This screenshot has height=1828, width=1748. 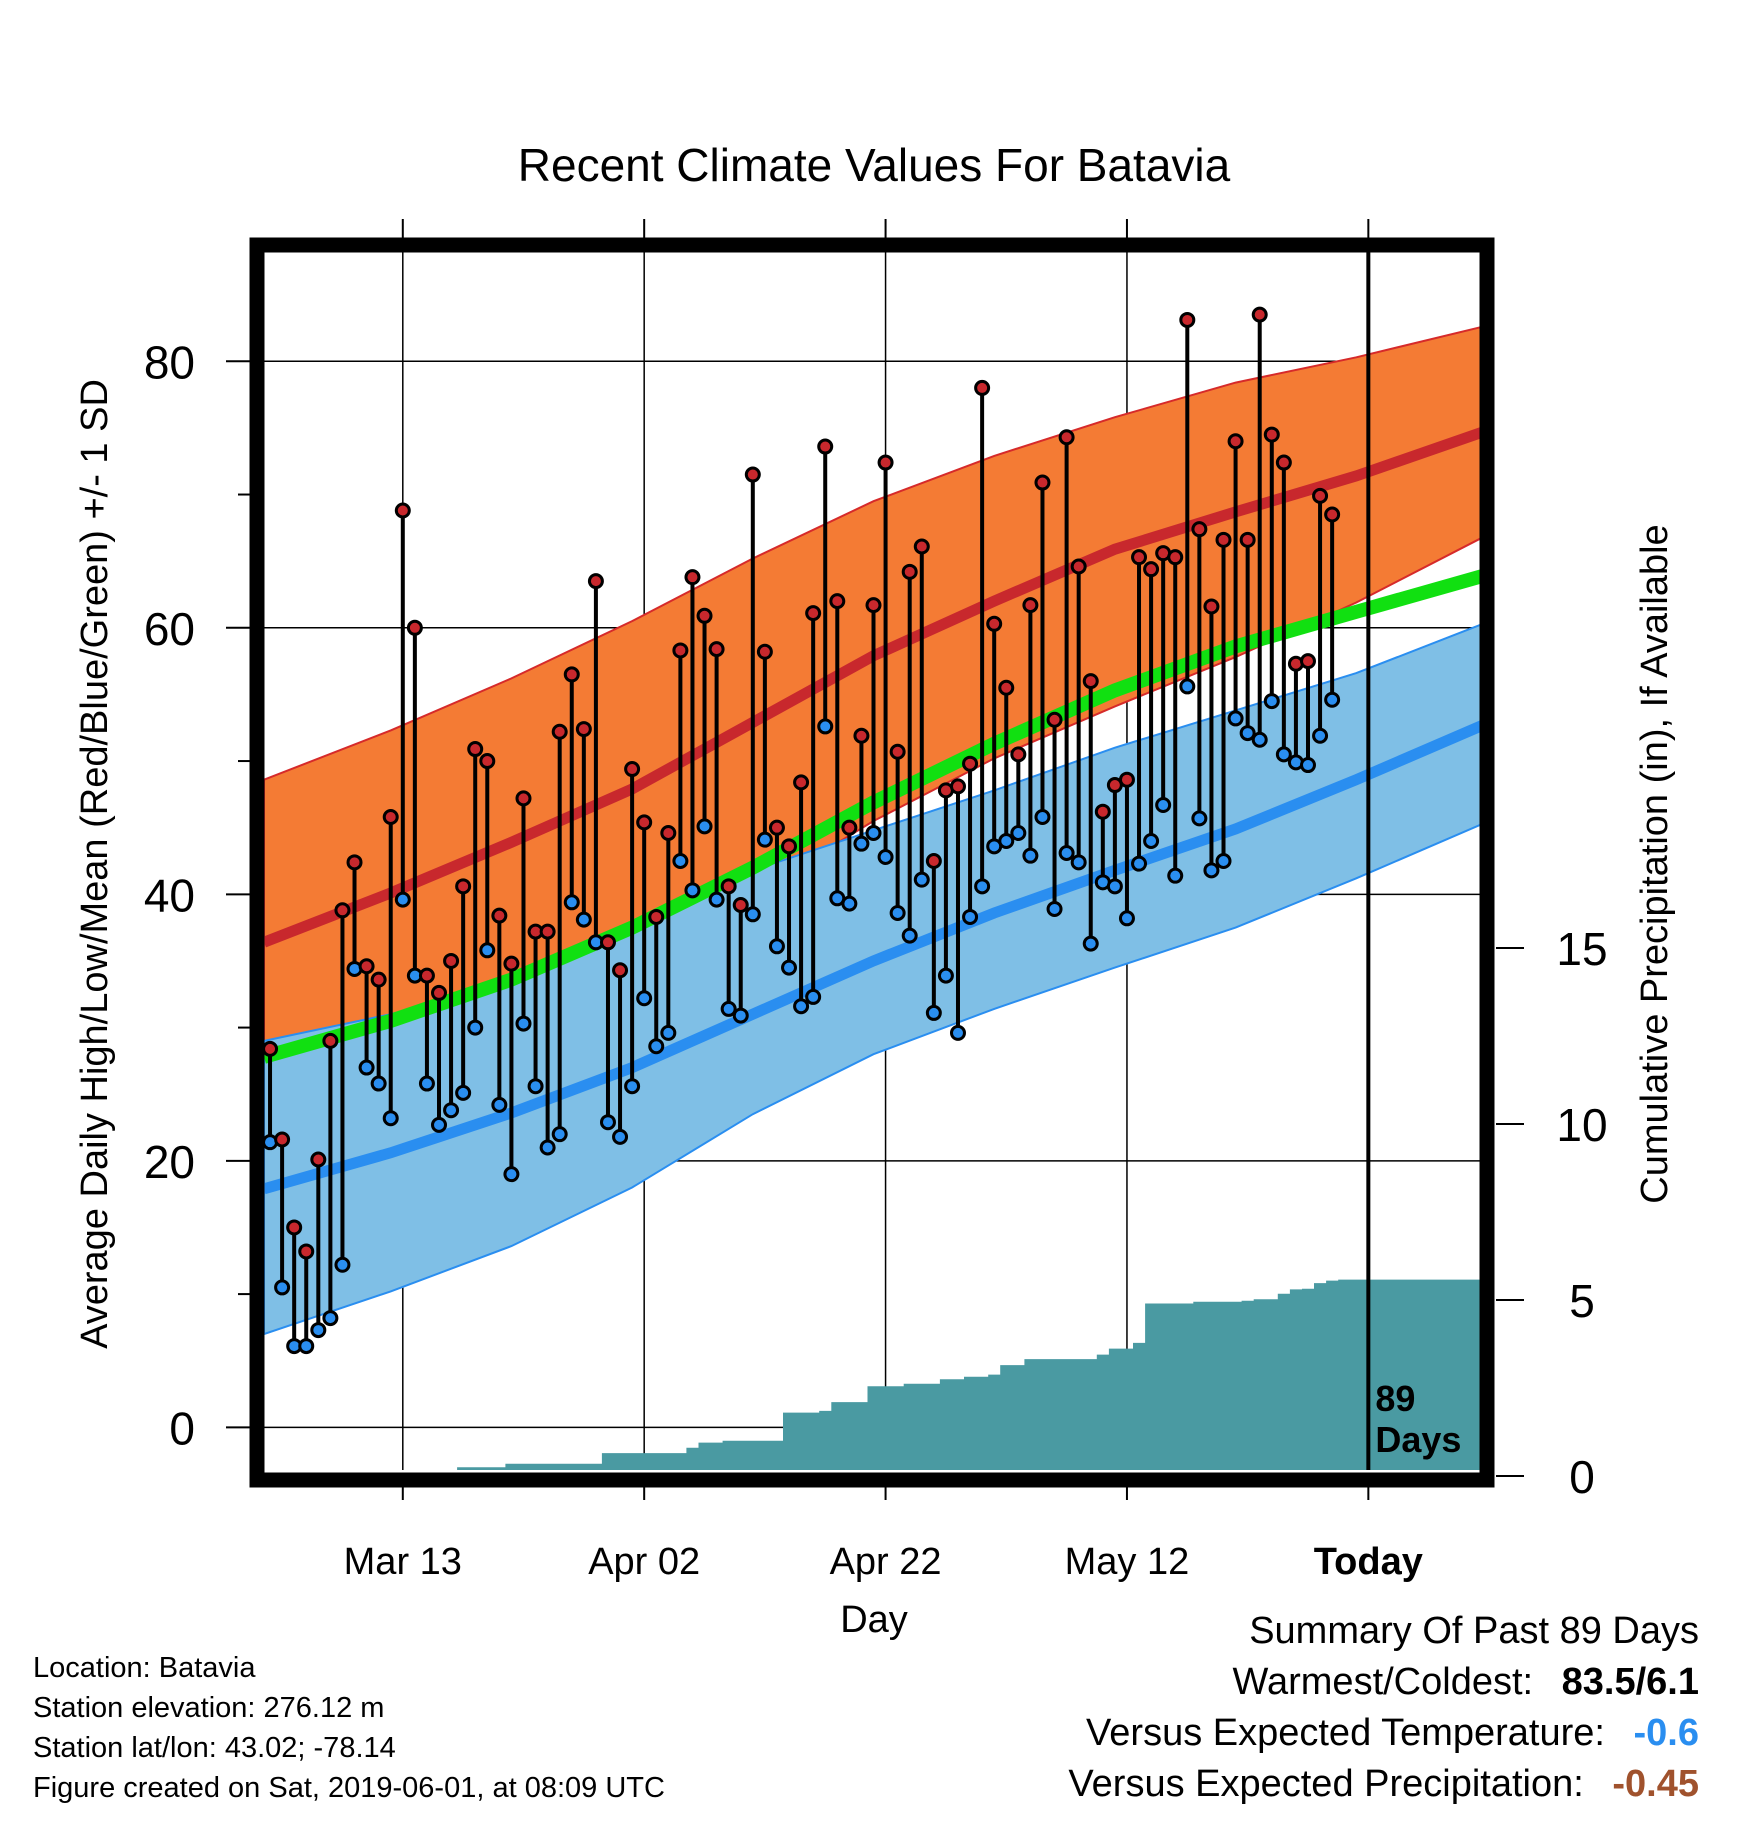 I want to click on x-tick-label: May 12, so click(x=1127, y=1562).